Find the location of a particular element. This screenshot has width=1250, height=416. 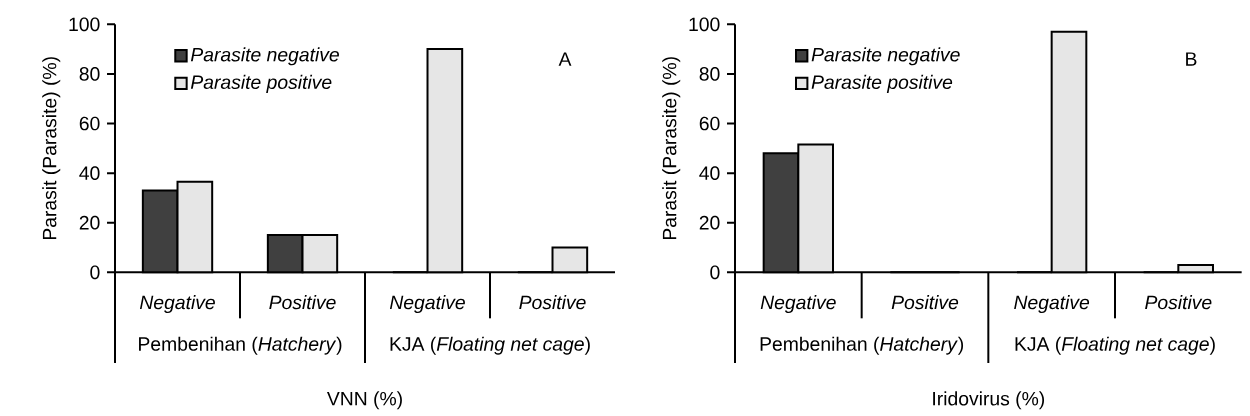

text: B is located at coordinates (1191, 59).